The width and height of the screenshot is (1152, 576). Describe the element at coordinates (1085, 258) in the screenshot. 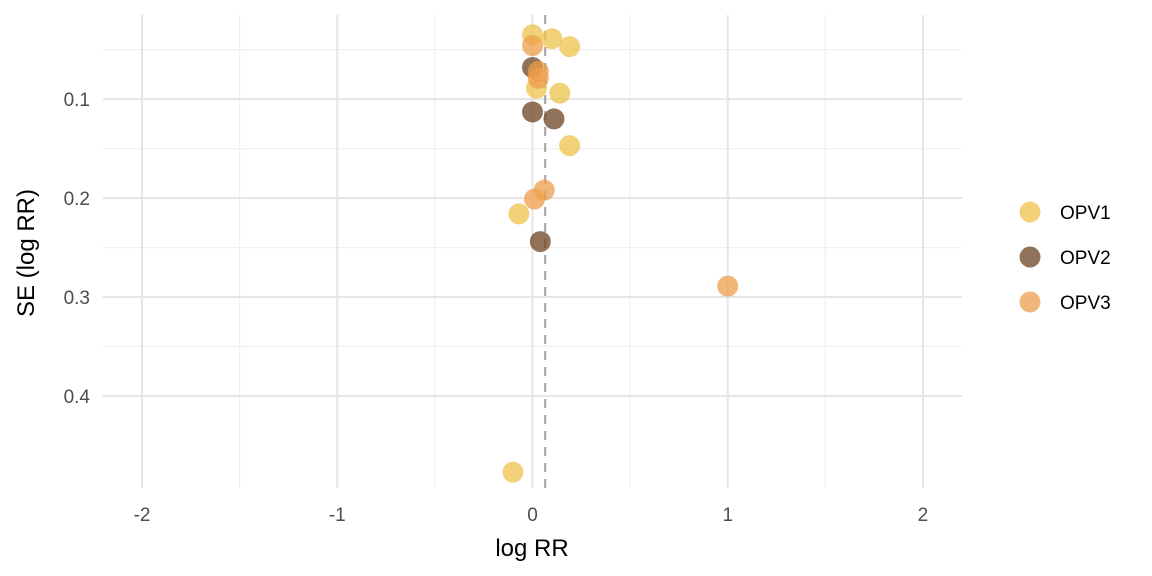

I see `legend-label-opv2: OPV2` at that location.